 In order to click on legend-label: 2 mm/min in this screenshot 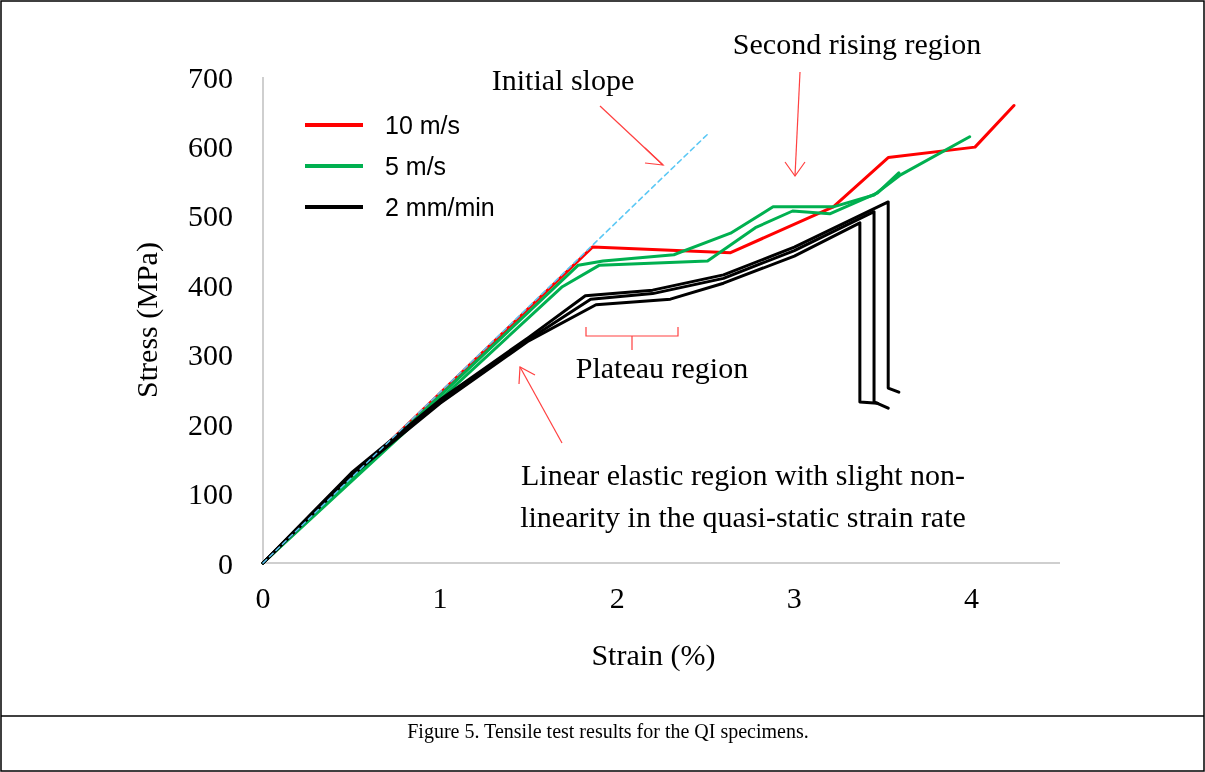, I will do `click(440, 206)`.